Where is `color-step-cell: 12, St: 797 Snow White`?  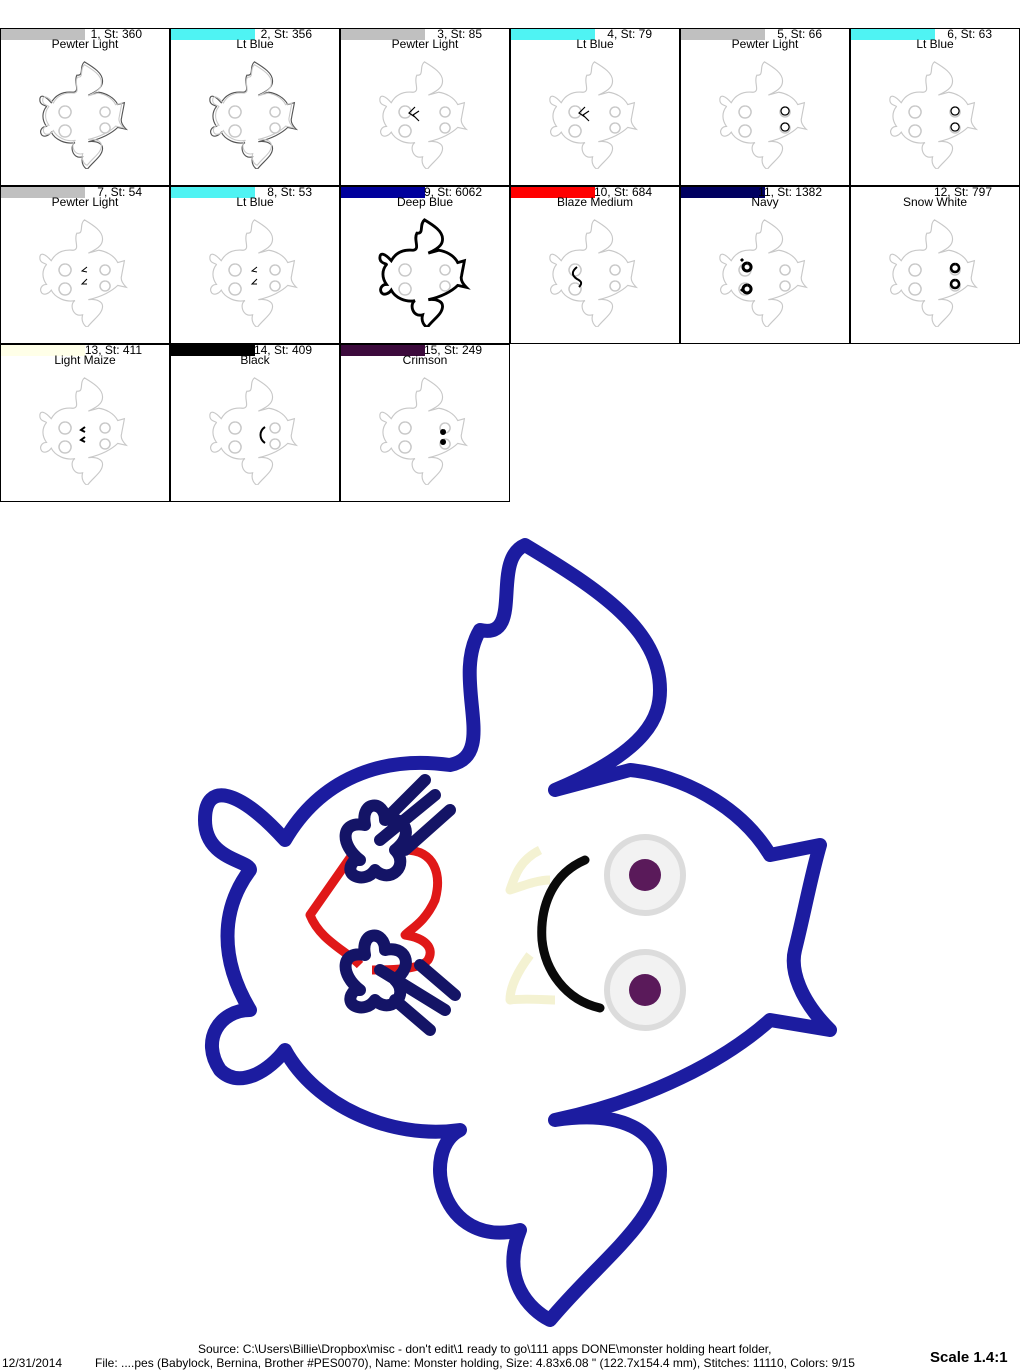 color-step-cell: 12, St: 797 Snow White is located at coordinates (935, 265).